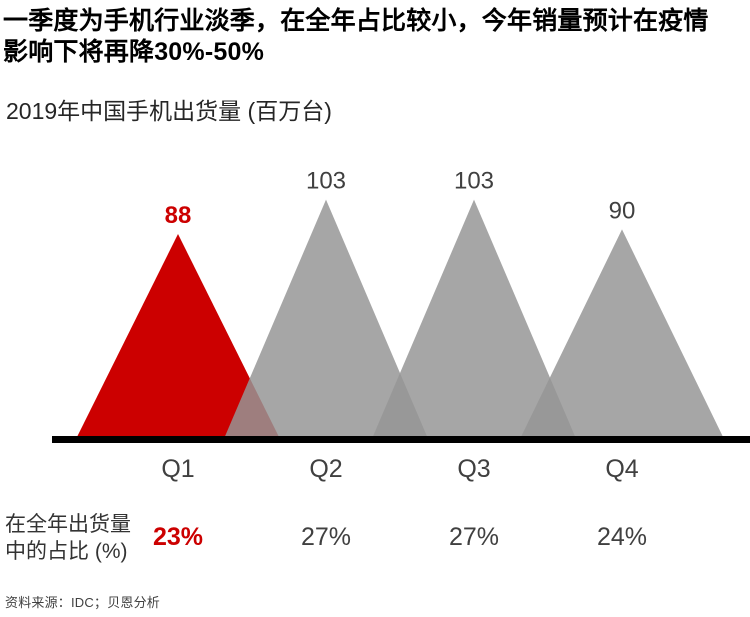 This screenshot has width=750, height=617. What do you see at coordinates (75, 538) in the screenshot?
I see `share-row-label: 在全年出货量 中的占比 (%)` at bounding box center [75, 538].